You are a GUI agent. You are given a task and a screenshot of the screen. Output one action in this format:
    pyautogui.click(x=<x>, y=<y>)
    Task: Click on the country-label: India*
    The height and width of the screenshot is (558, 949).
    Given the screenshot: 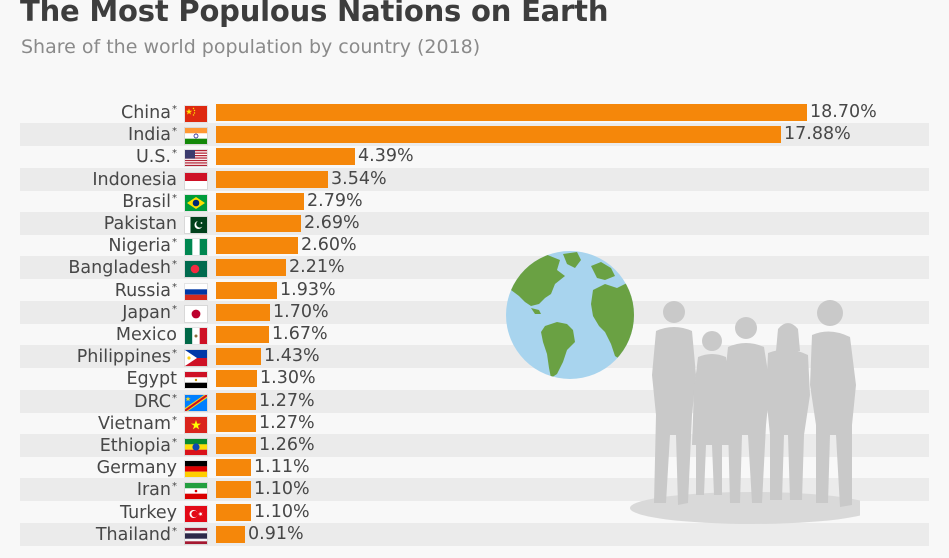 What is the action you would take?
    pyautogui.click(x=152, y=135)
    